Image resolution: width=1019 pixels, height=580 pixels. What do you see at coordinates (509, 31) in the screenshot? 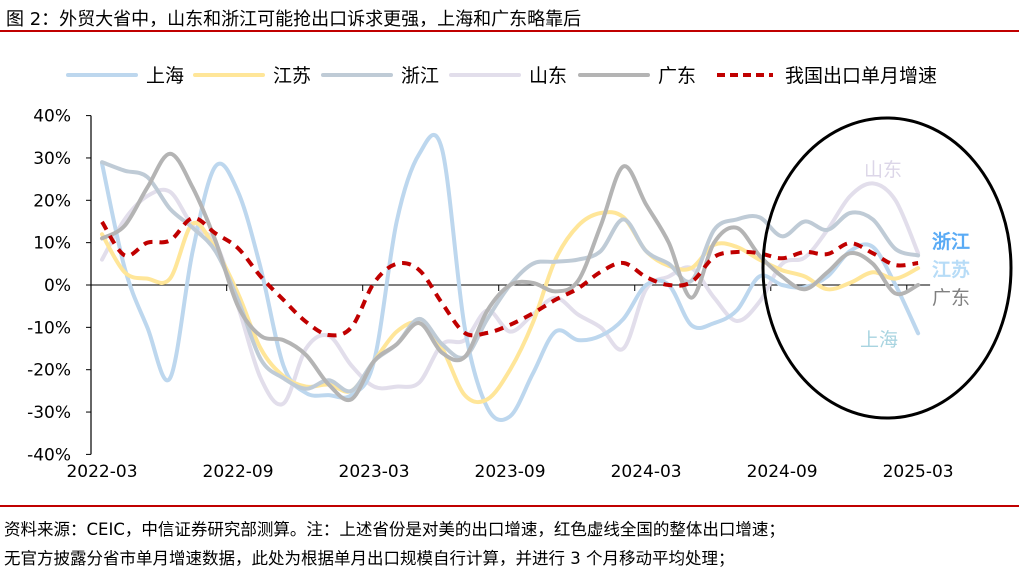
I see `title-rule` at bounding box center [509, 31].